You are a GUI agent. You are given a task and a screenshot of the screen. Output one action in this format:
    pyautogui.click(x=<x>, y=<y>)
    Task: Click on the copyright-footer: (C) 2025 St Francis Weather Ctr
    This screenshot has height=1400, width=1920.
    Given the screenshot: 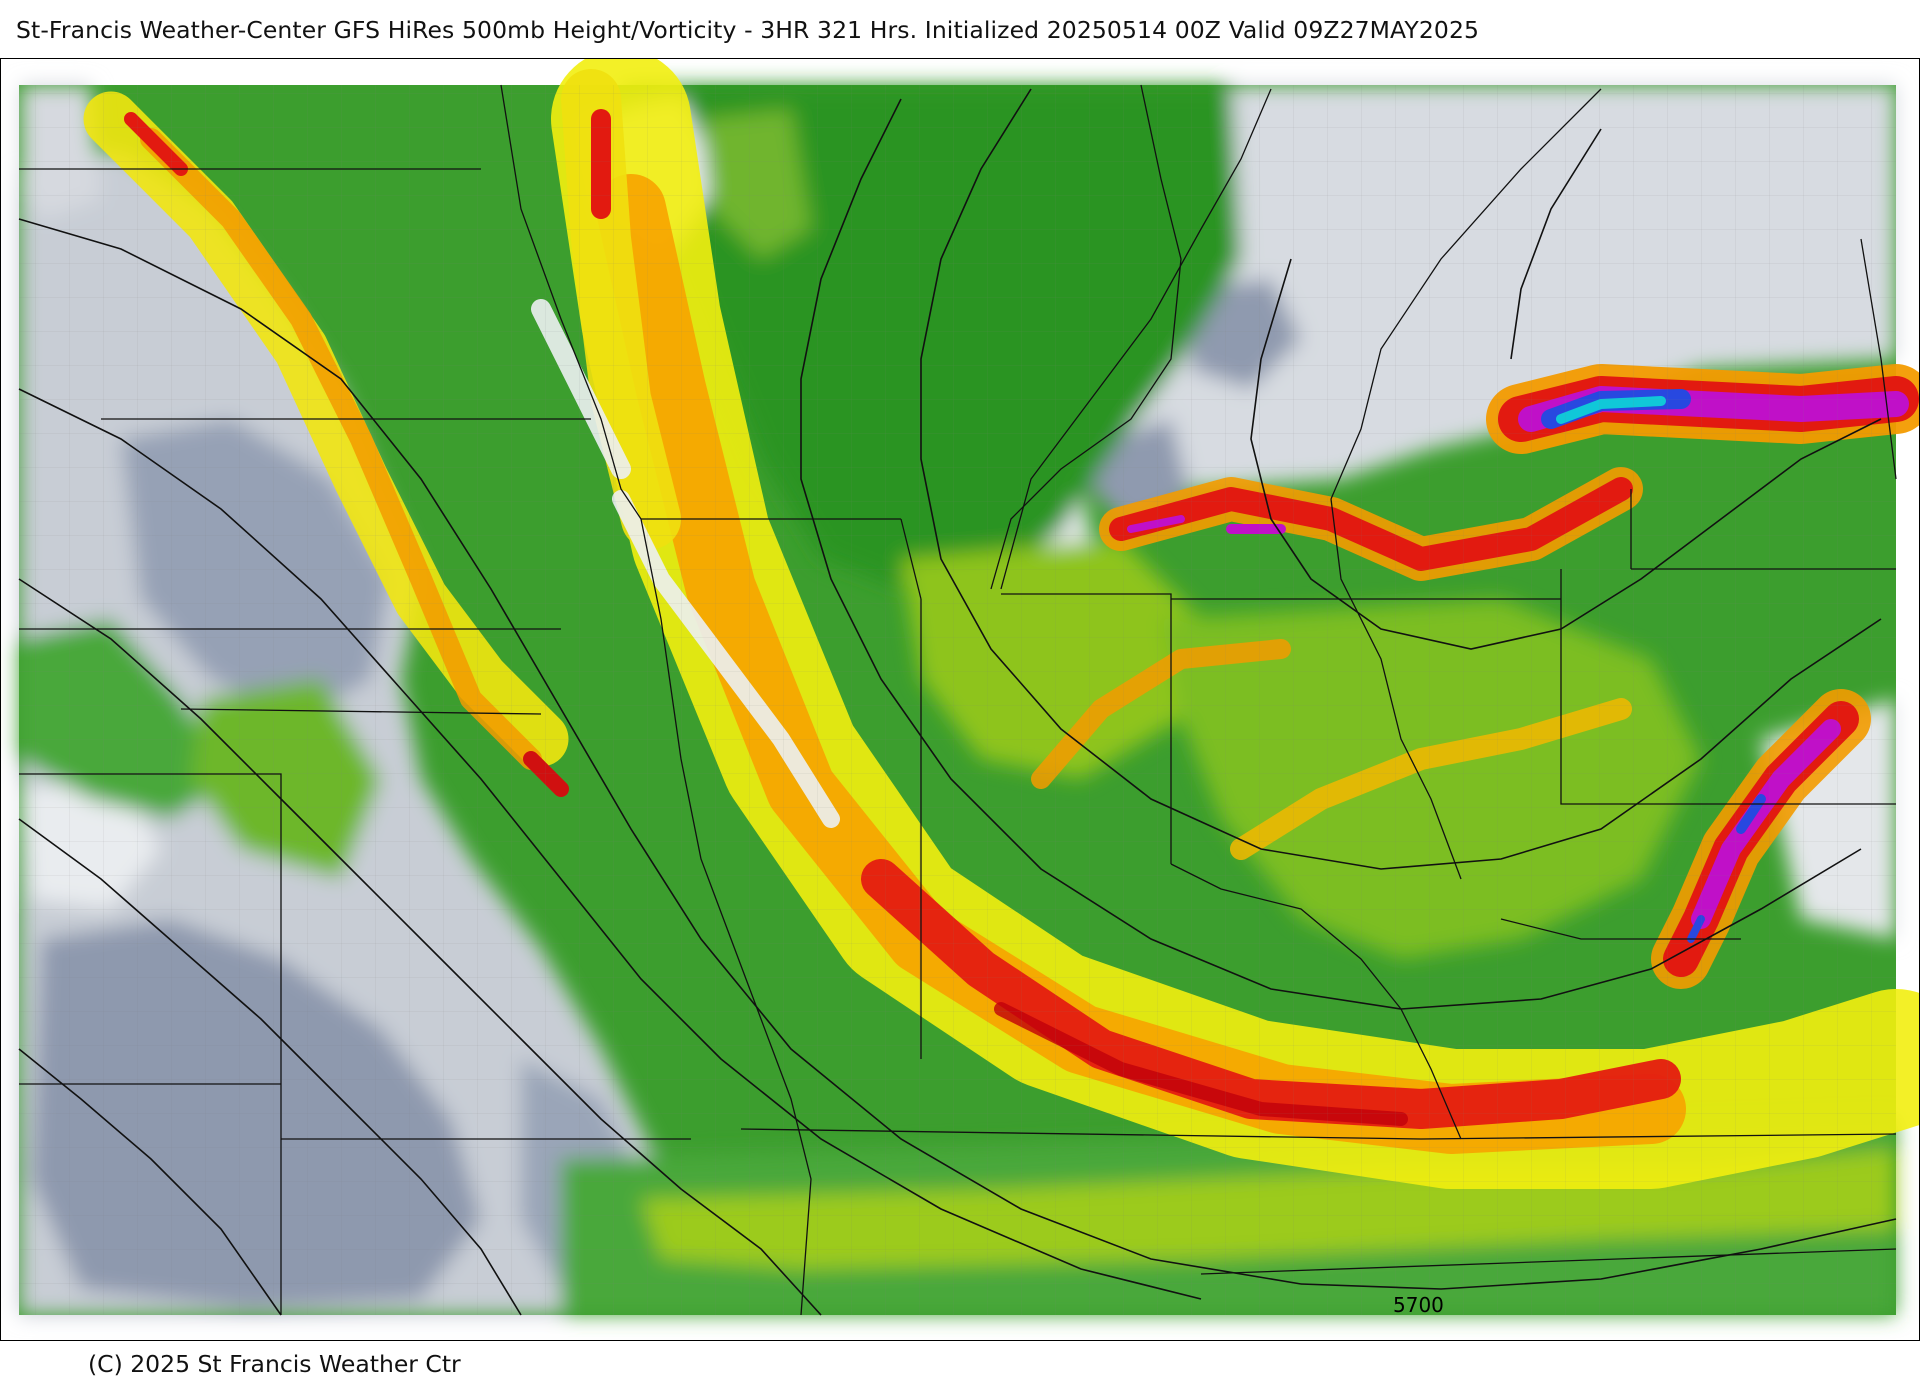 What is the action you would take?
    pyautogui.click(x=274, y=1364)
    